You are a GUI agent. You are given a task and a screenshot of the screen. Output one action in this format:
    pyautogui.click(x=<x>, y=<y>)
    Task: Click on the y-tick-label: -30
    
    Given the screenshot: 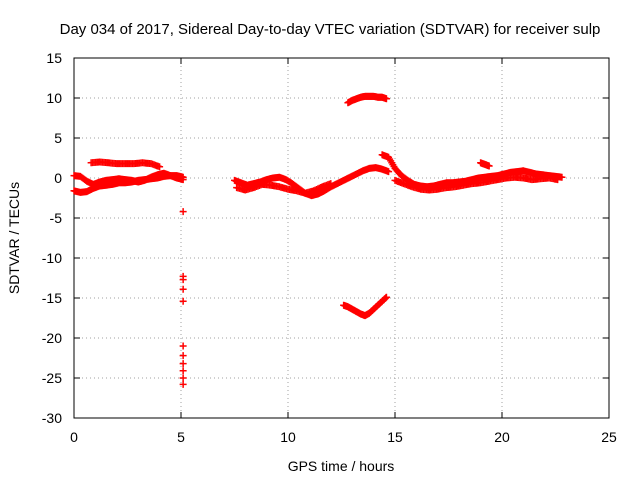 What is the action you would take?
    pyautogui.click(x=52, y=418)
    